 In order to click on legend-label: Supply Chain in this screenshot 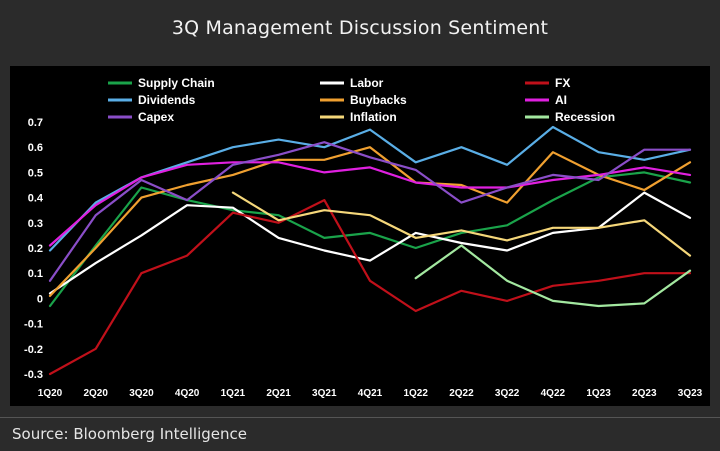, I will do `click(176, 83)`.